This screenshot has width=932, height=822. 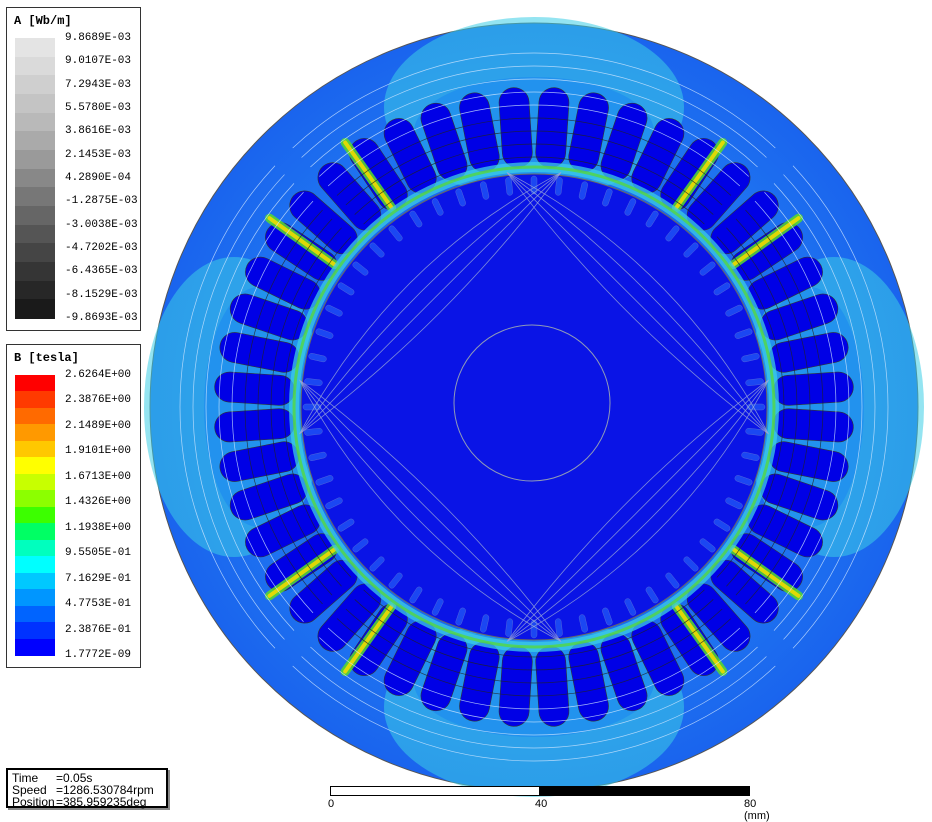 I want to click on legend_a-value-label: -4.7202E-03, so click(x=101, y=248).